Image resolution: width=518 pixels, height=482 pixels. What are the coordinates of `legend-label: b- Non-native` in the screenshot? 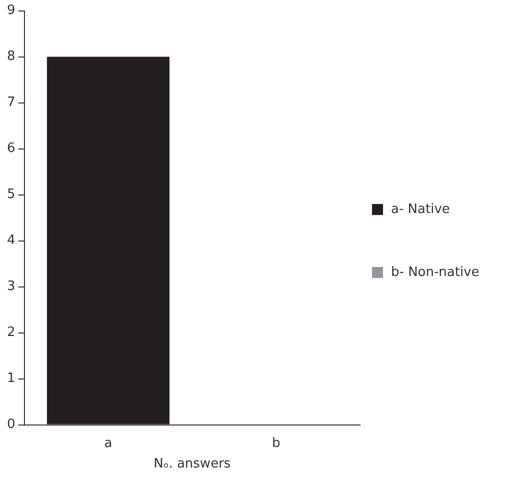 It's located at (435, 272).